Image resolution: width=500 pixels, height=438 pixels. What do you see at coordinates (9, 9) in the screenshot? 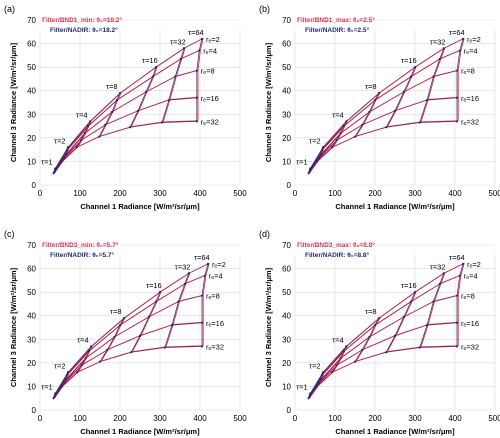
I see `panel-label: (a)` at bounding box center [9, 9].